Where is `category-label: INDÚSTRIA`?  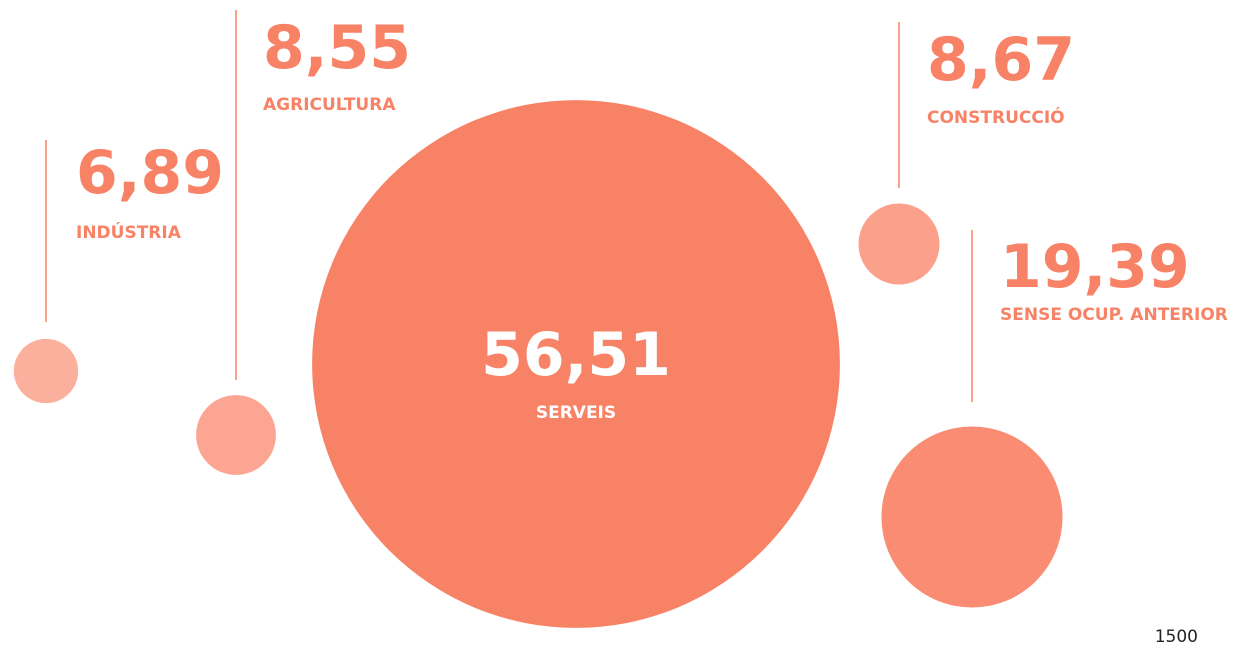 category-label: INDÚSTRIA is located at coordinates (129, 232).